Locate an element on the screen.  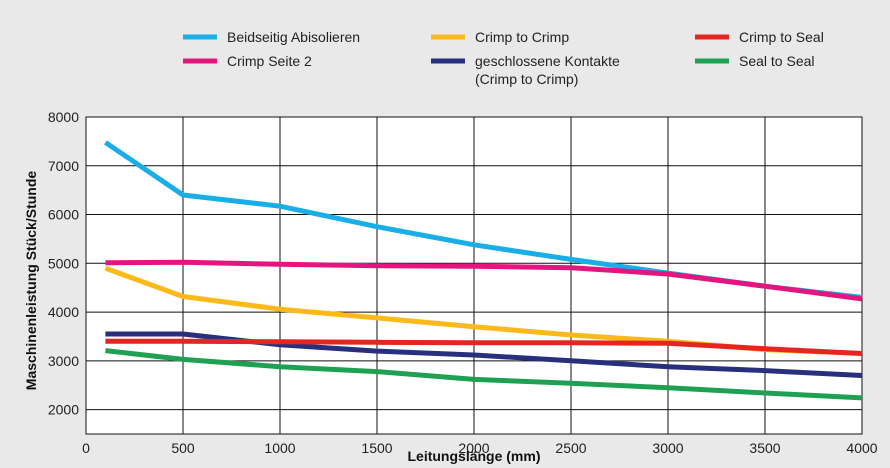
x-tick-label: 4000 is located at coordinates (861, 448).